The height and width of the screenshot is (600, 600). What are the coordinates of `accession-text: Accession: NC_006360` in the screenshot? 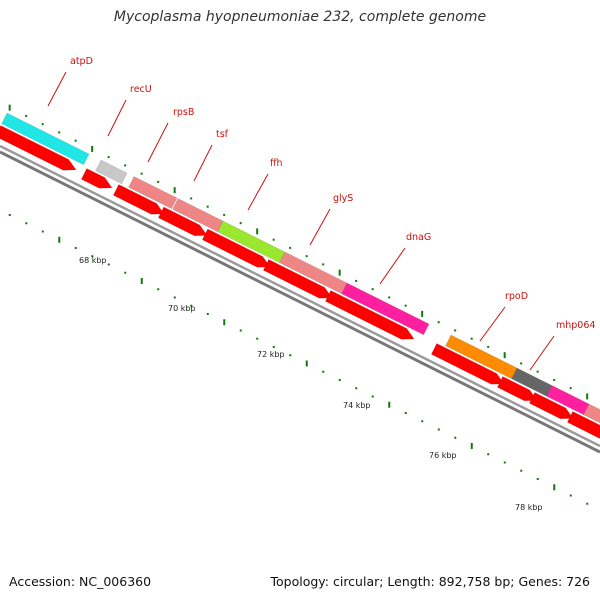 It's located at (80, 581).